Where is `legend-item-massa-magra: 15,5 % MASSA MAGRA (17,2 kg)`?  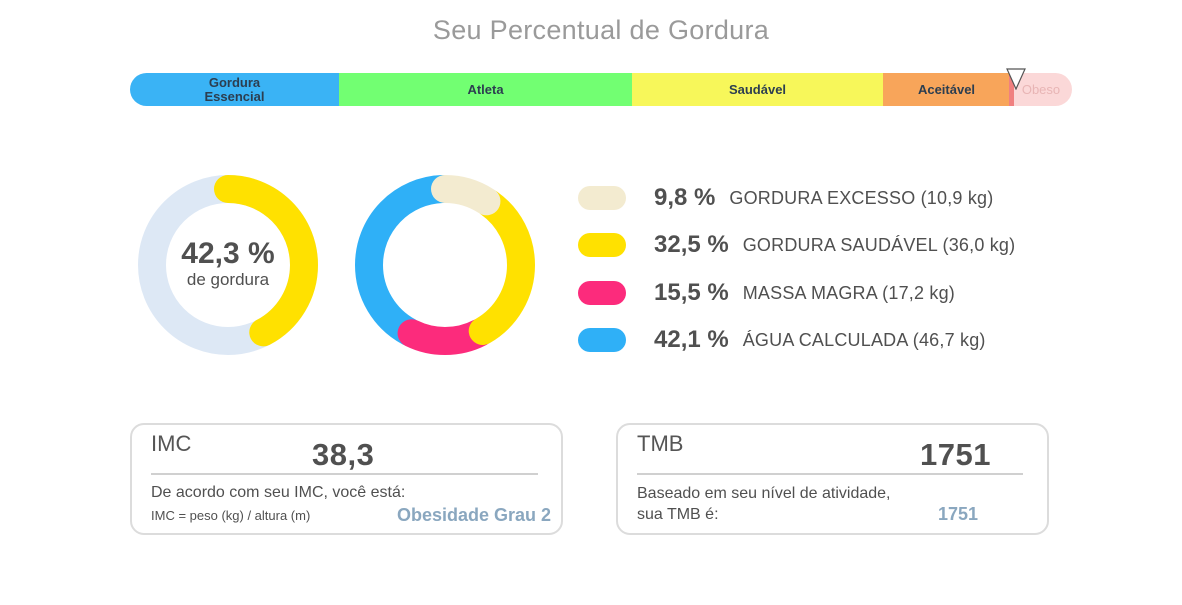
legend-item-massa-magra: 15,5 % MASSA MAGRA (17,2 kg) is located at coordinates (766, 293).